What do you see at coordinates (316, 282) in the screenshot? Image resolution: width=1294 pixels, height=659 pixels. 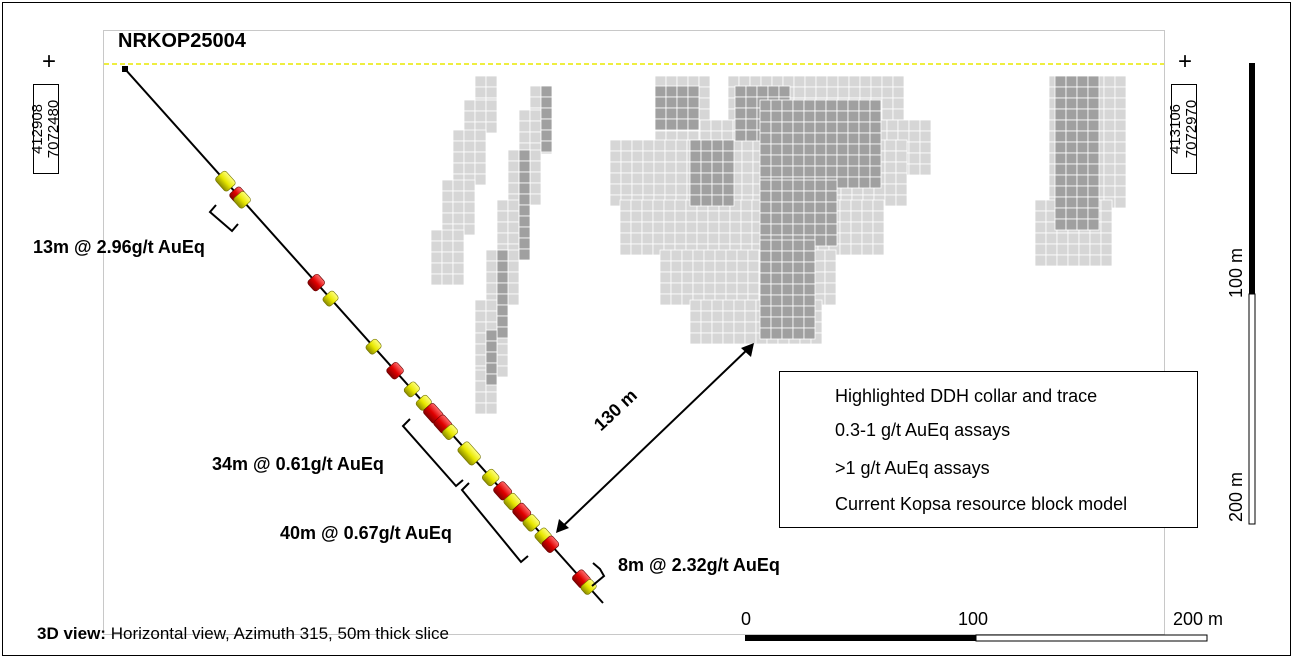 I see `assay-high-grade` at bounding box center [316, 282].